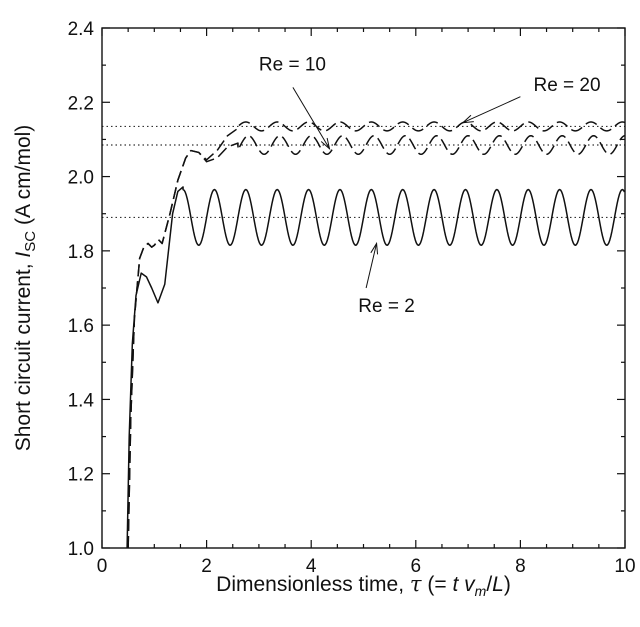  Describe the element at coordinates (624, 566) in the screenshot. I see `x-tick-label: 10` at that location.